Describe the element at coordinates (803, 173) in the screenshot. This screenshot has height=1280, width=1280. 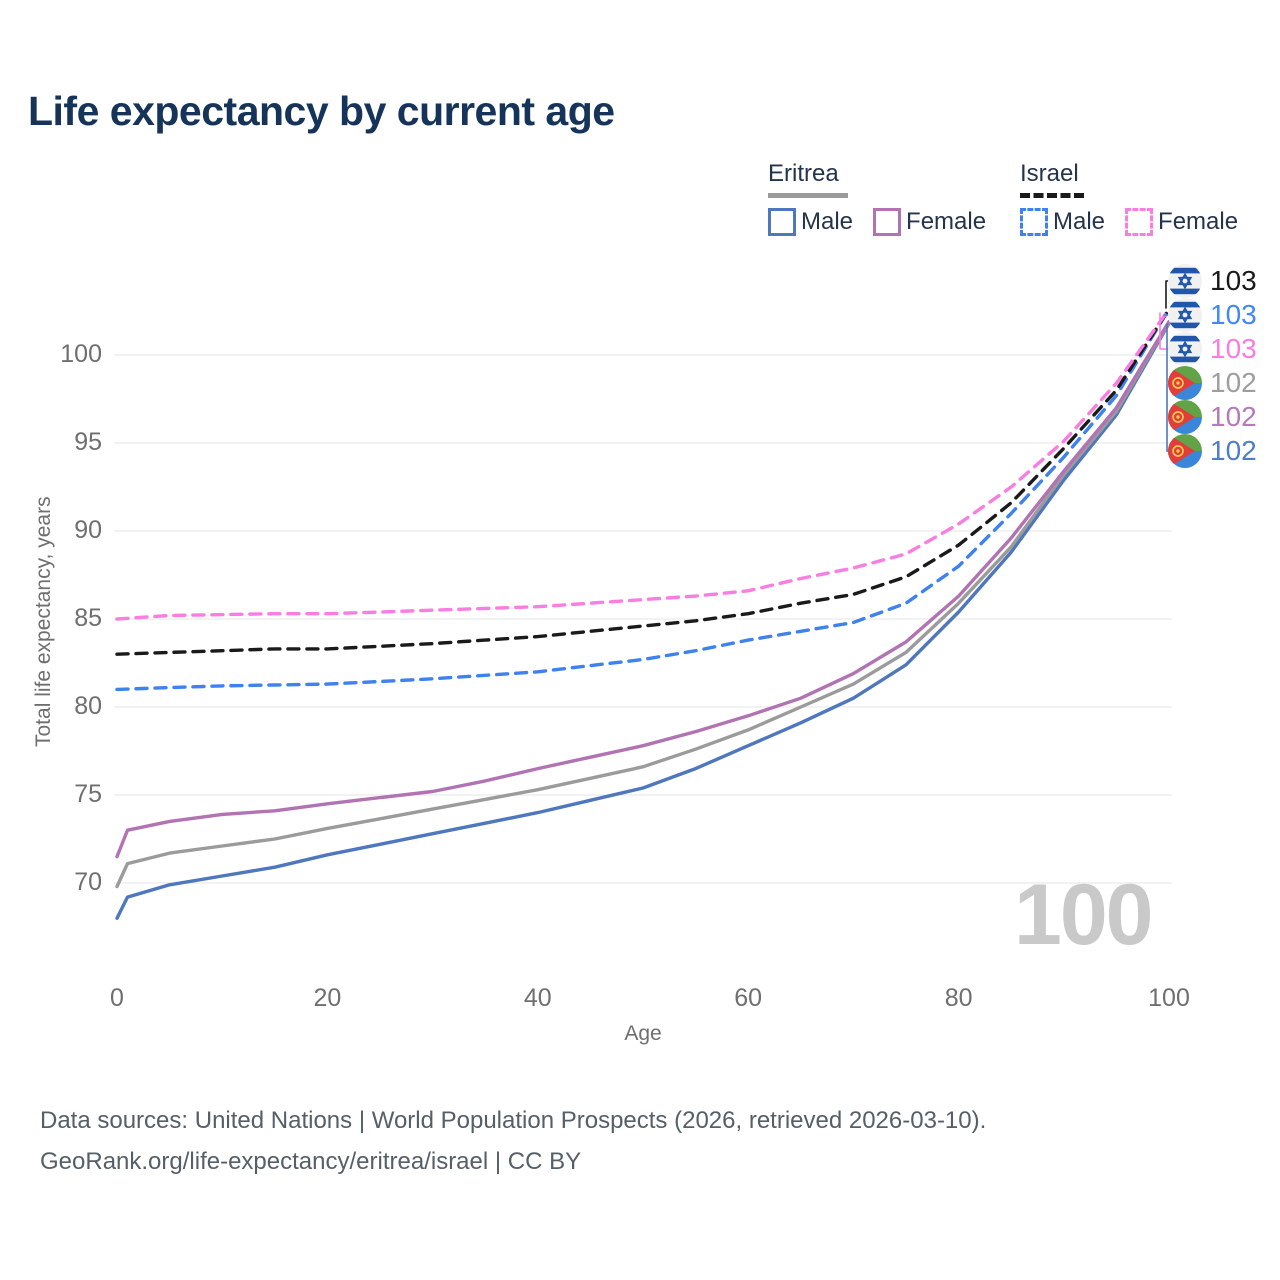
I see `legend-header-eritrea: Eritrea` at that location.